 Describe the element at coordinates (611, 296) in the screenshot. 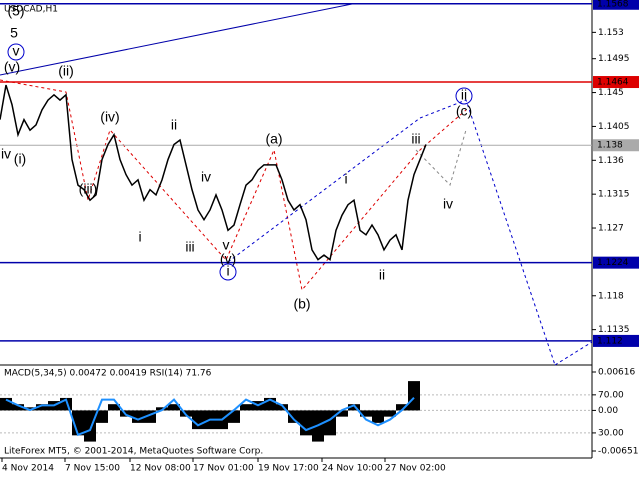

I see `y-tick-label: 1.118` at that location.